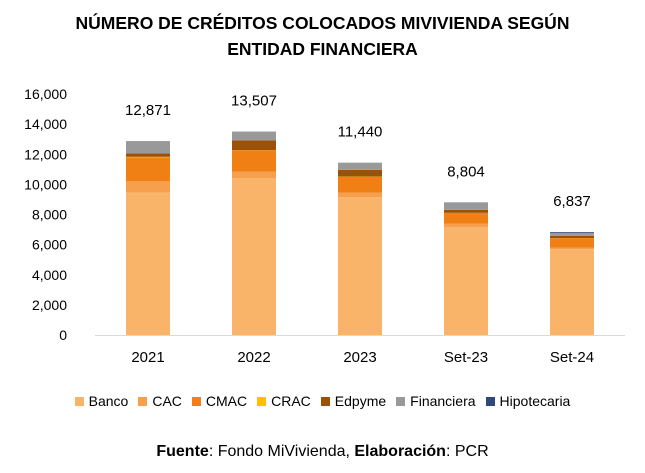 Image resolution: width=645 pixels, height=473 pixels. What do you see at coordinates (49, 245) in the screenshot?
I see `y-tick-label: 6,000` at bounding box center [49, 245].